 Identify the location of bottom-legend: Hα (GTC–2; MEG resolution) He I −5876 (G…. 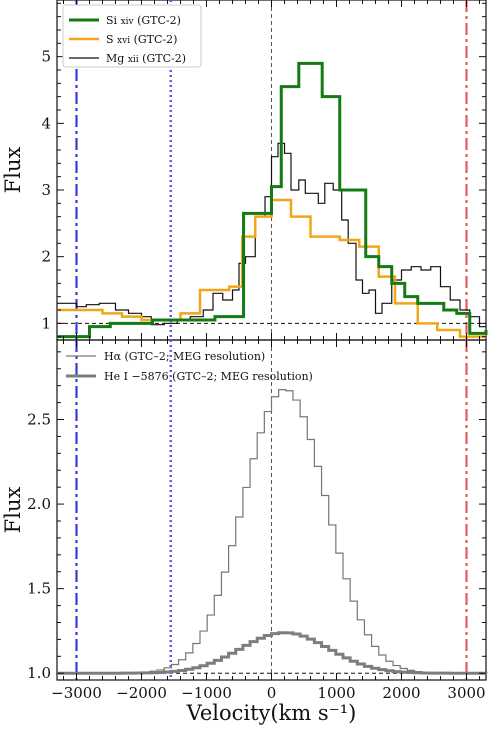
(189, 366).